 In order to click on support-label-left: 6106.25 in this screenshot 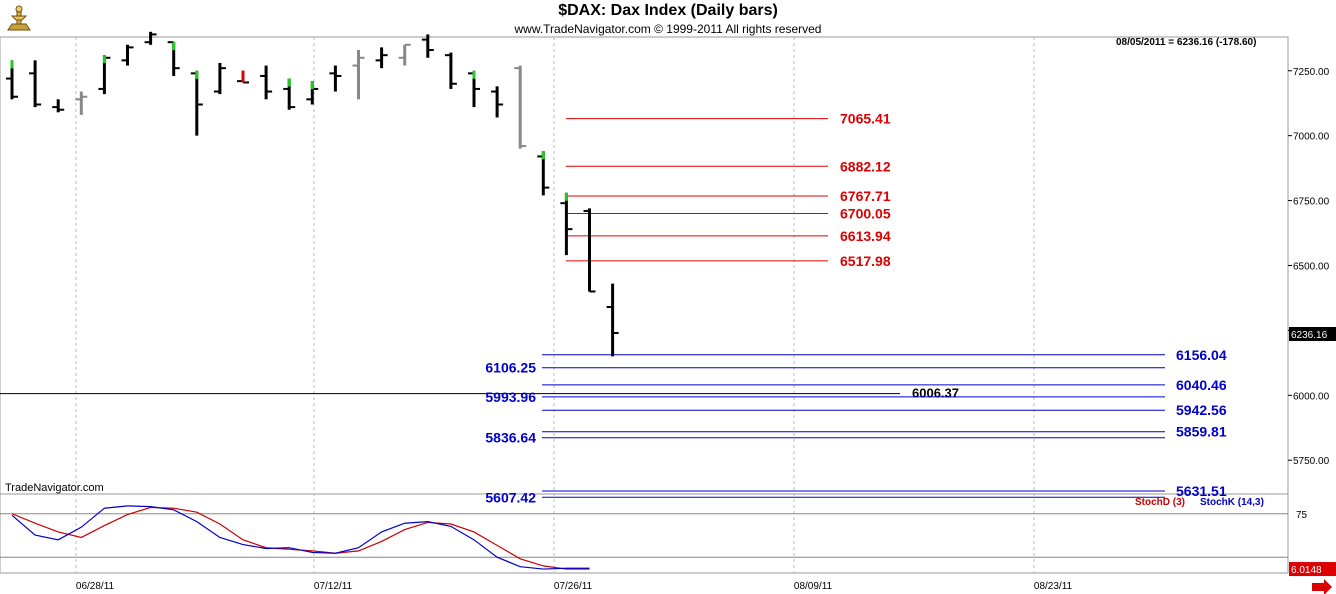, I will do `click(510, 368)`.